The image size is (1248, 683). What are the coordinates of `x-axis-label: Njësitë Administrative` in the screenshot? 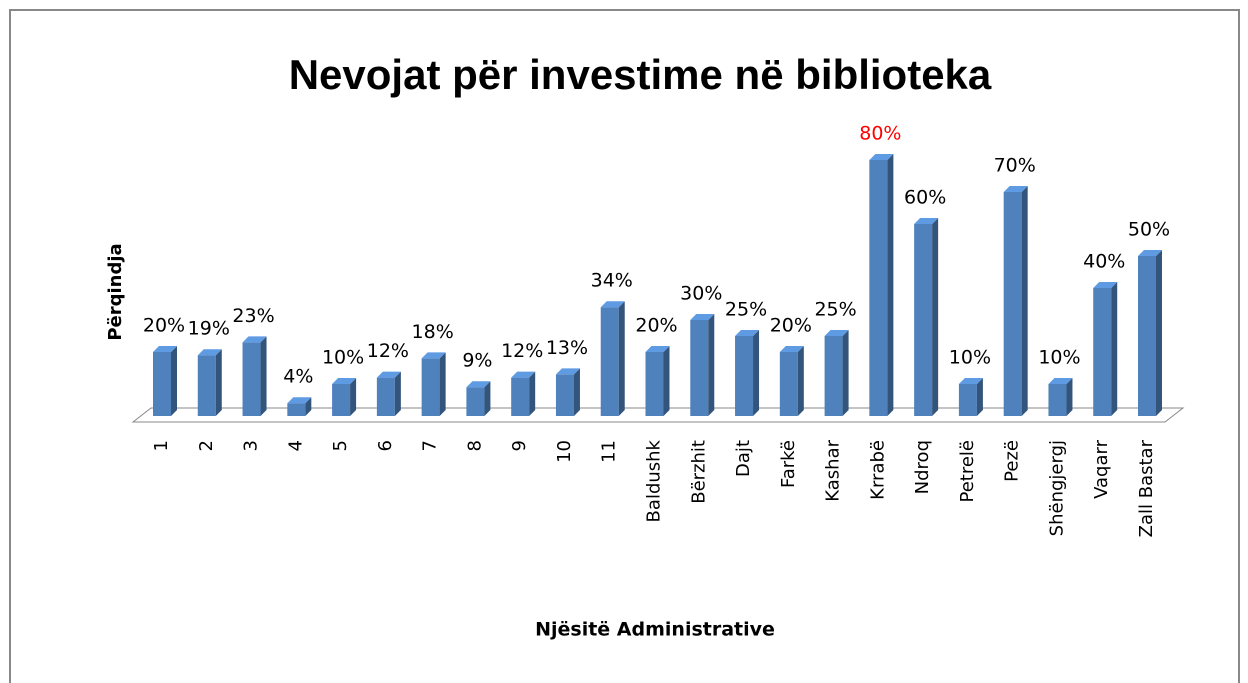 It's located at (655, 630).